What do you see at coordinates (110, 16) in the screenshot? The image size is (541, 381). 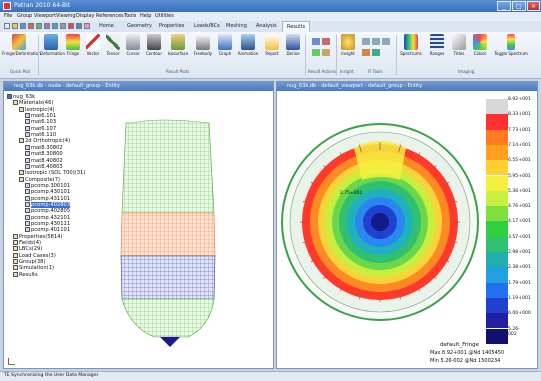 I see `menu-references: References` at bounding box center [110, 16].